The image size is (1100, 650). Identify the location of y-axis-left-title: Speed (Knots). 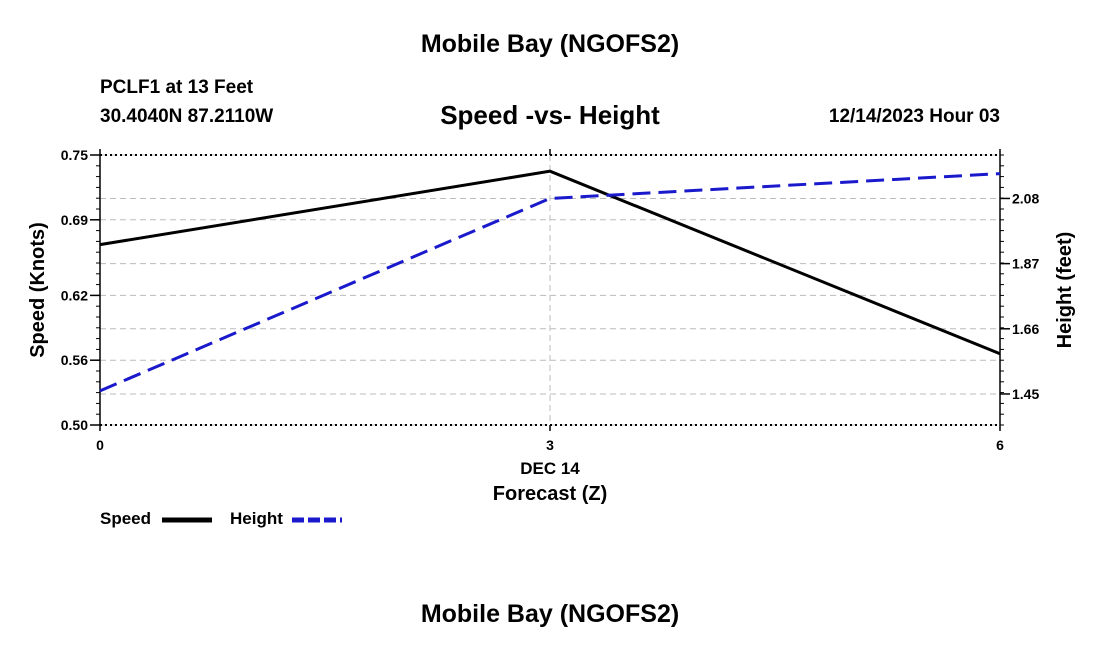
(38, 290).